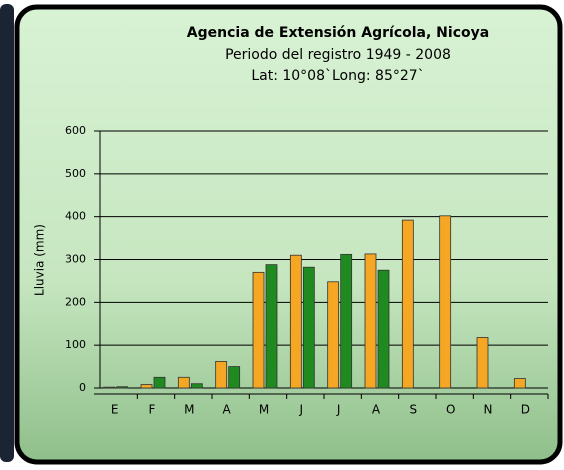  Describe the element at coordinates (75, 216) in the screenshot. I see `y-tick-label: 400` at that location.